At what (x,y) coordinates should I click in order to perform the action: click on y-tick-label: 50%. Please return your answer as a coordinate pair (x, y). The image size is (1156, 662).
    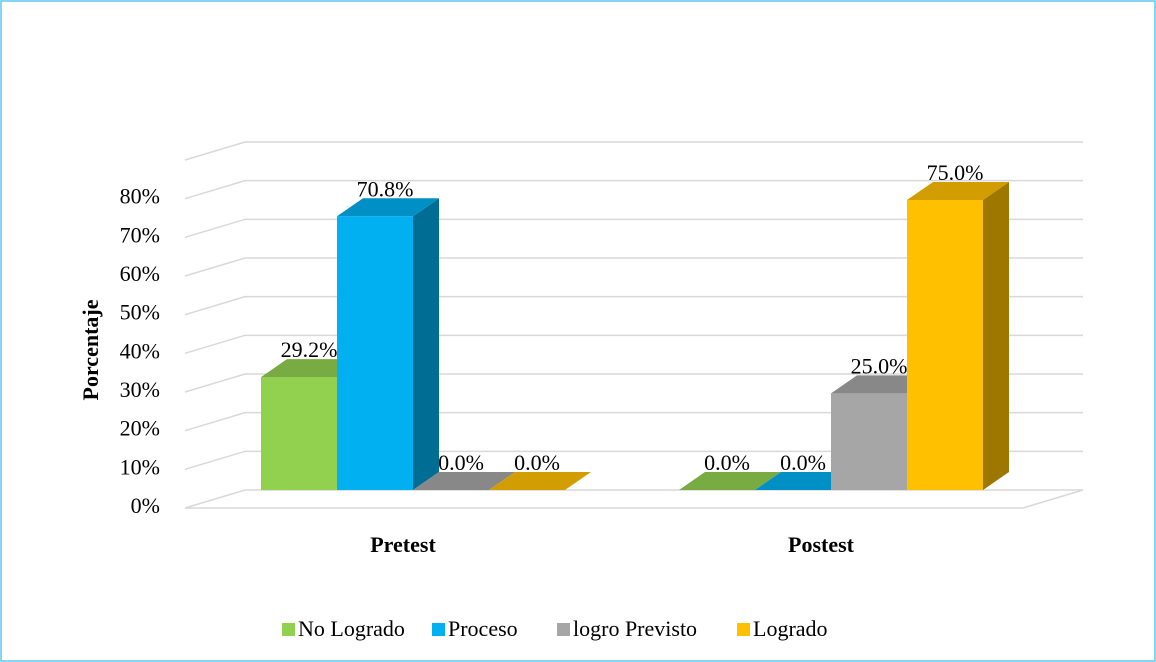
    Looking at the image, I should click on (140, 312).